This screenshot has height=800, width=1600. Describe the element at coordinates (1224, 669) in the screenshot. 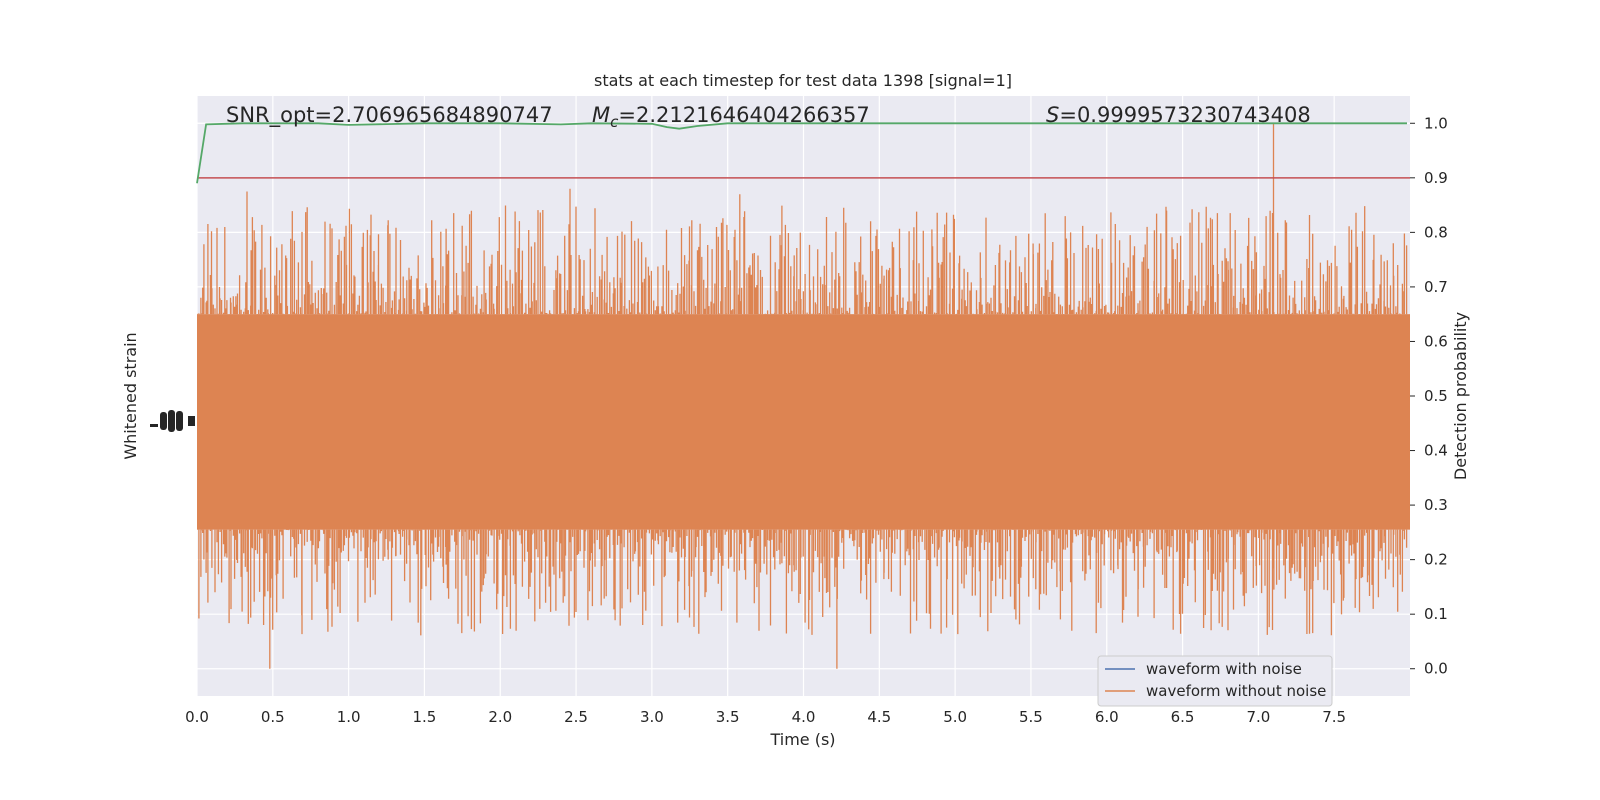

I see `legend-label-with-noise: waveform with noise` at that location.